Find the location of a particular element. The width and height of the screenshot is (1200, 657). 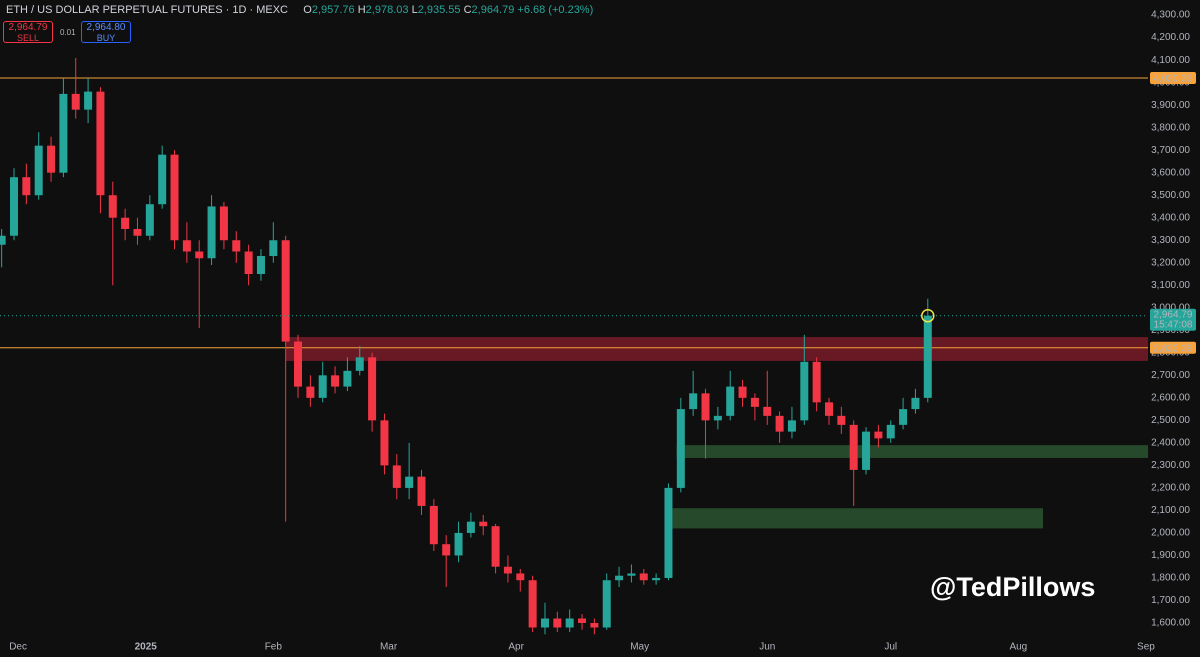

y-tick-label: 3,400.00 is located at coordinates (1170, 217).